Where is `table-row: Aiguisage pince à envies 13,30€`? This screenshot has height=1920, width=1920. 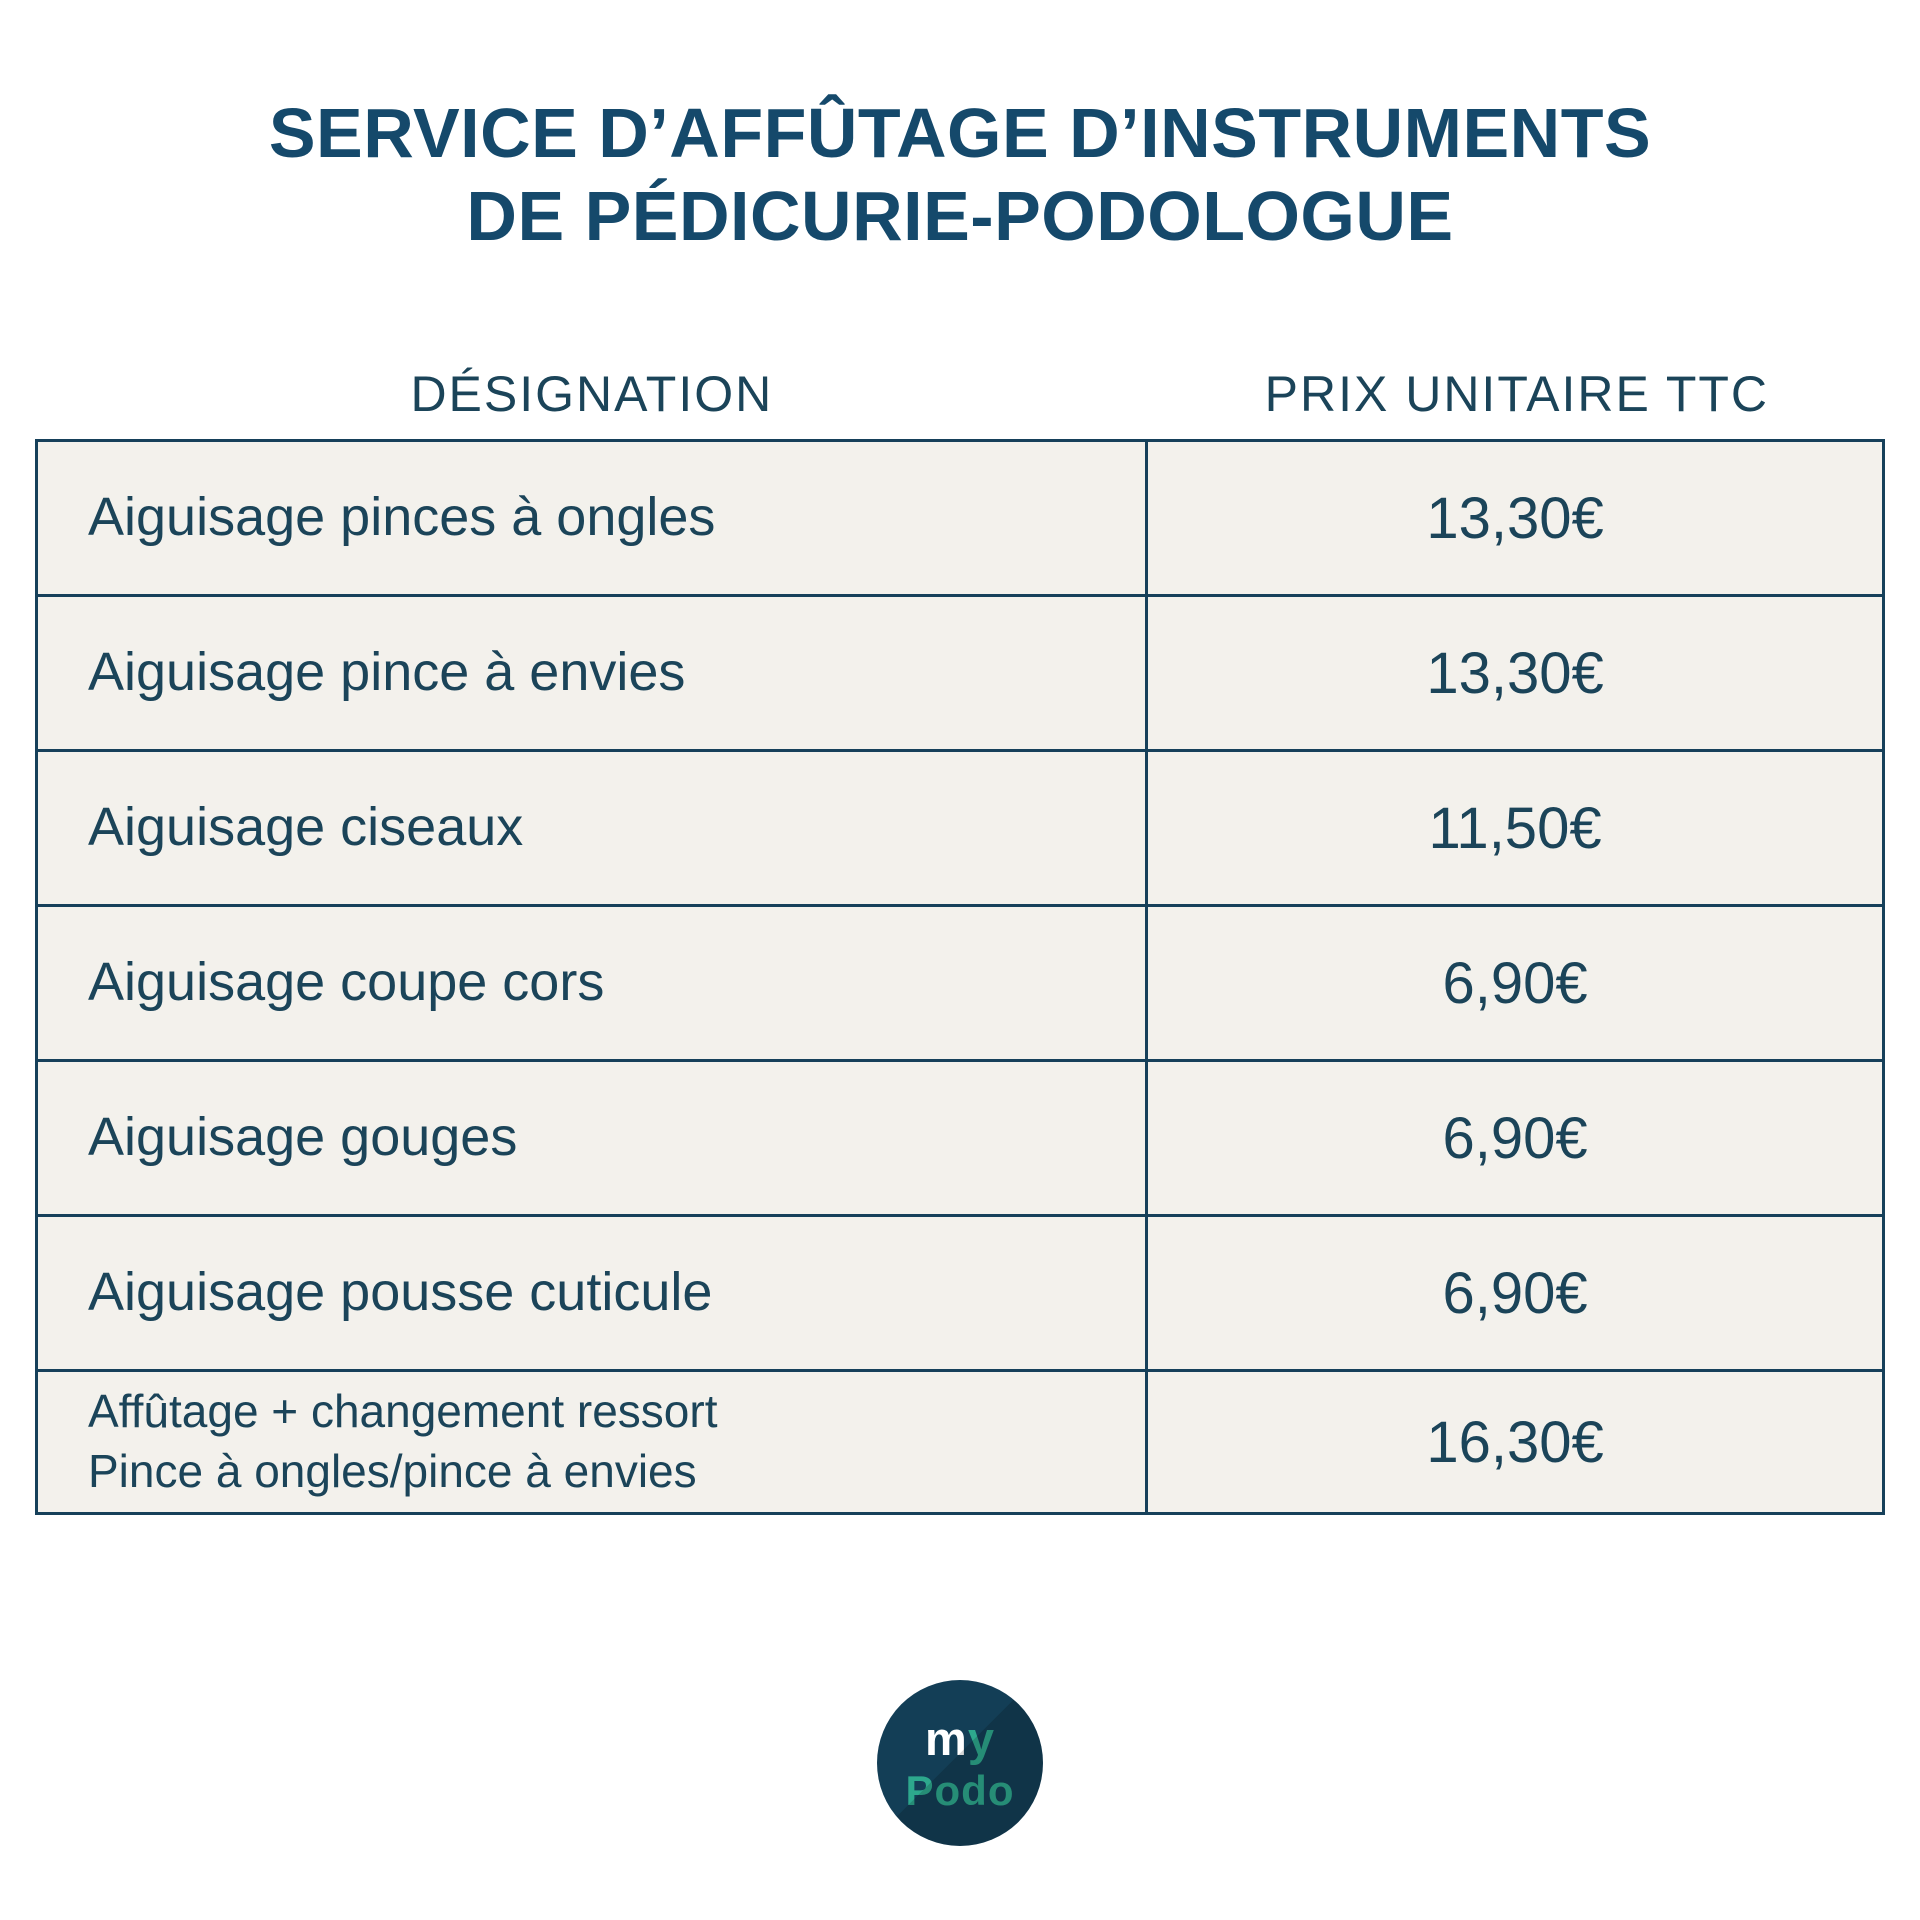 table-row: Aiguisage pince à envies 13,30€ is located at coordinates (960, 675).